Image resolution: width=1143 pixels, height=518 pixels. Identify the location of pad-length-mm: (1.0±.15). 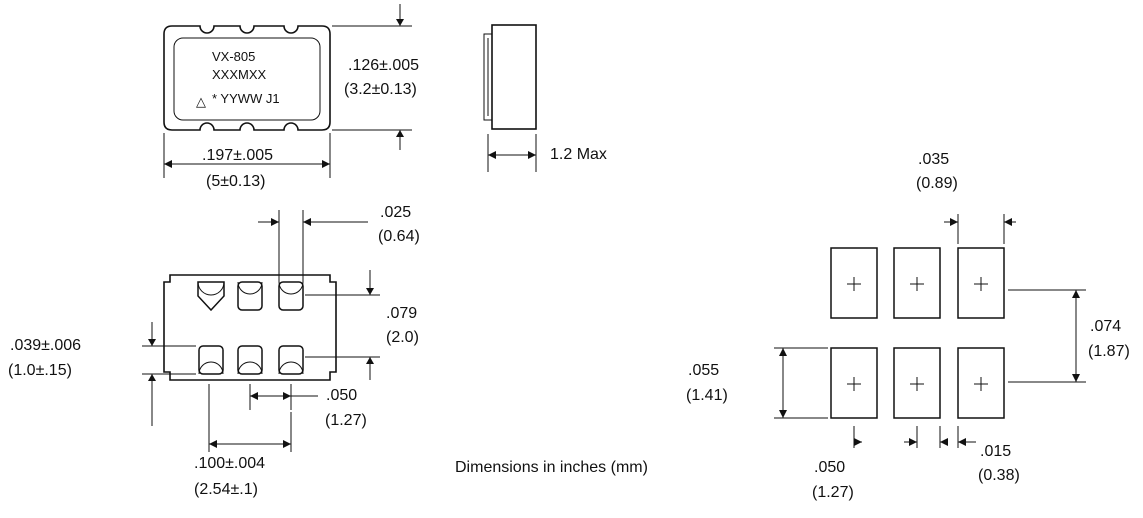
(40, 370).